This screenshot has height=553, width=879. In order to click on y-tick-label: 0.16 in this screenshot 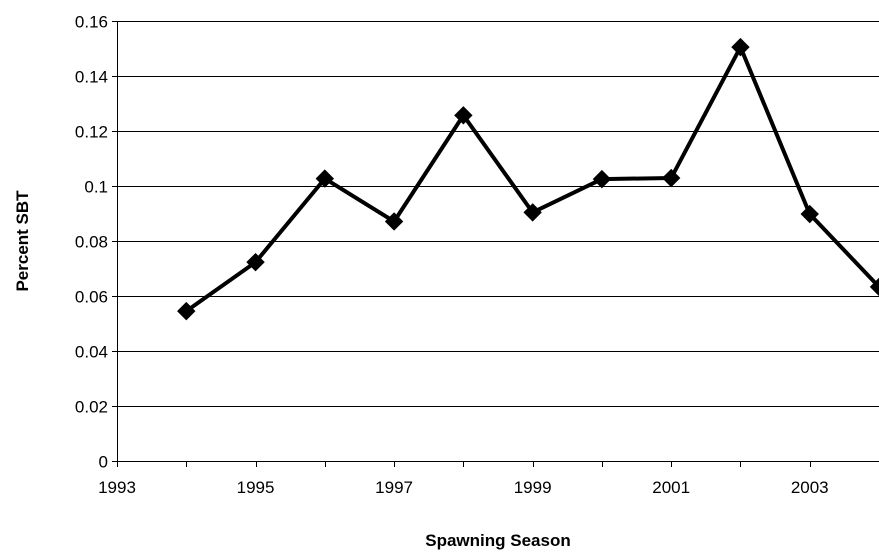, I will do `click(91, 22)`.